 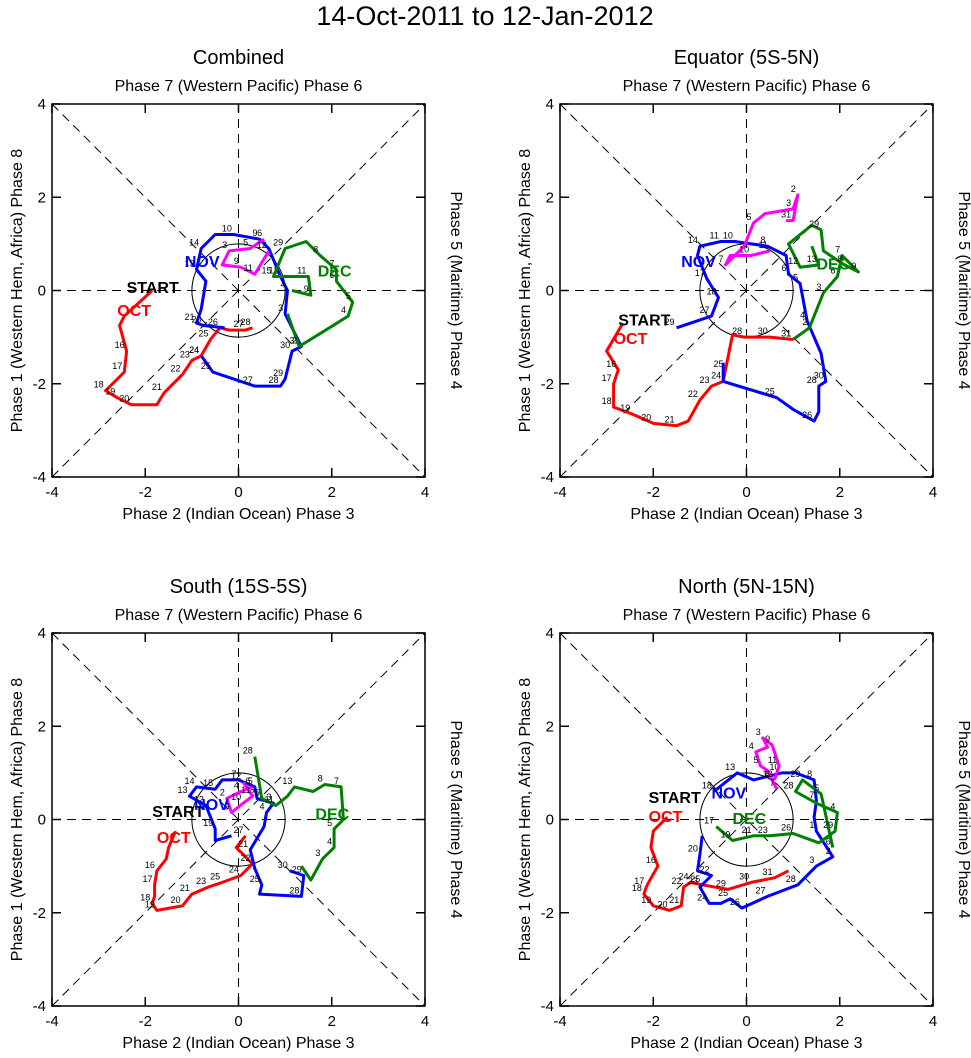 What do you see at coordinates (332, 1021) in the screenshot?
I see `x-tick-label: 2` at bounding box center [332, 1021].